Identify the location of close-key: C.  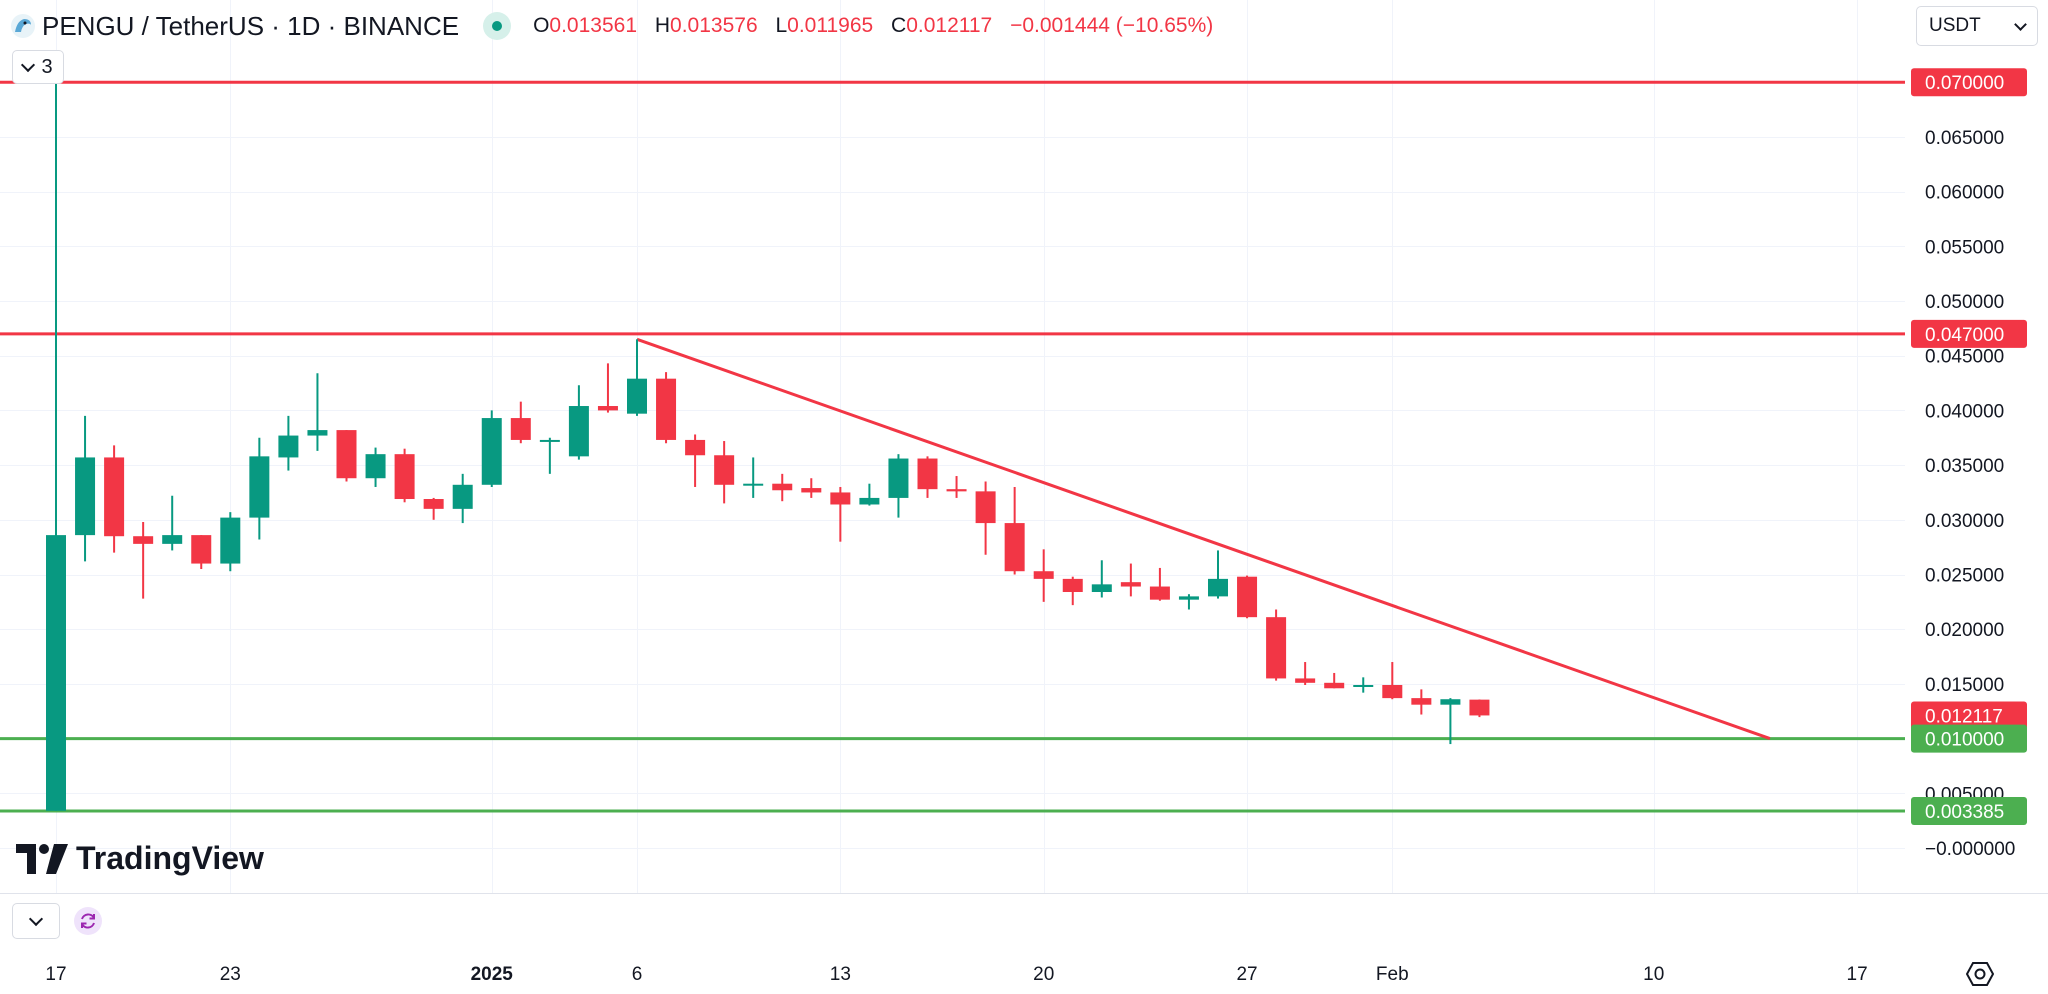
(899, 25).